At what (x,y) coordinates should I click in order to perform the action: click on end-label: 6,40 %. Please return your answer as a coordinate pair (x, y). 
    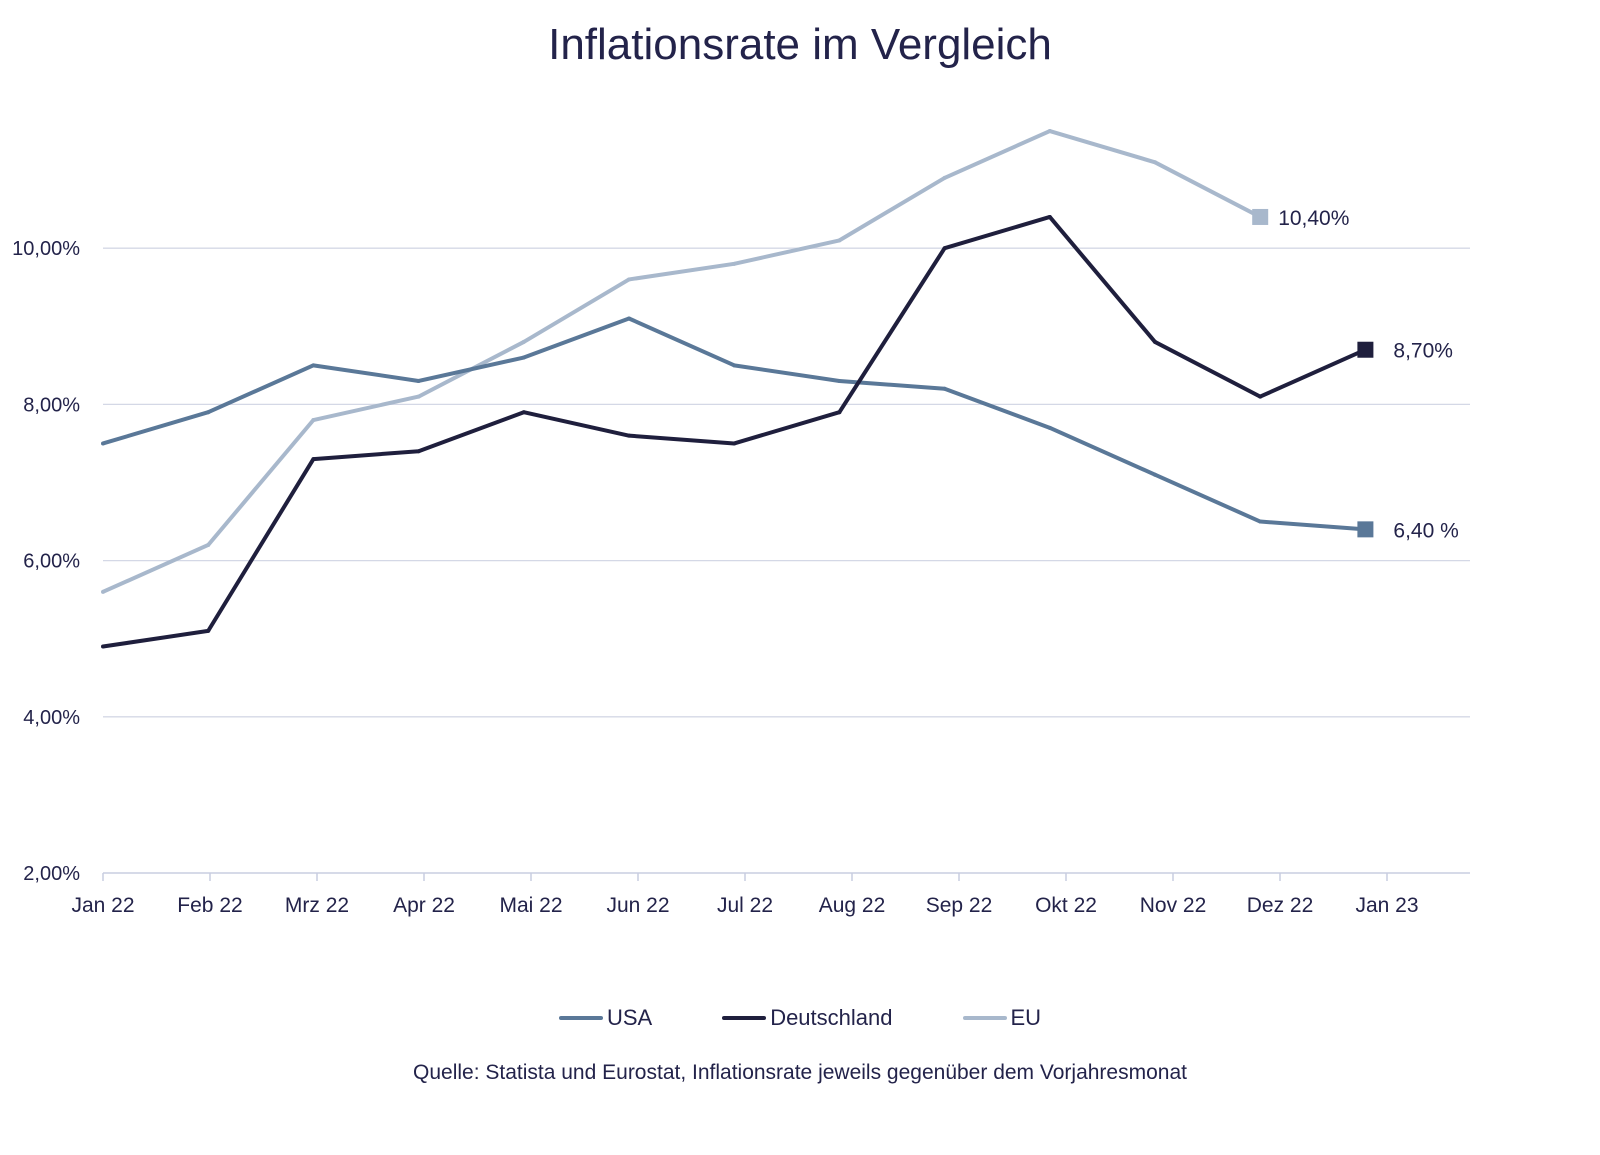
    Looking at the image, I should click on (1425, 530).